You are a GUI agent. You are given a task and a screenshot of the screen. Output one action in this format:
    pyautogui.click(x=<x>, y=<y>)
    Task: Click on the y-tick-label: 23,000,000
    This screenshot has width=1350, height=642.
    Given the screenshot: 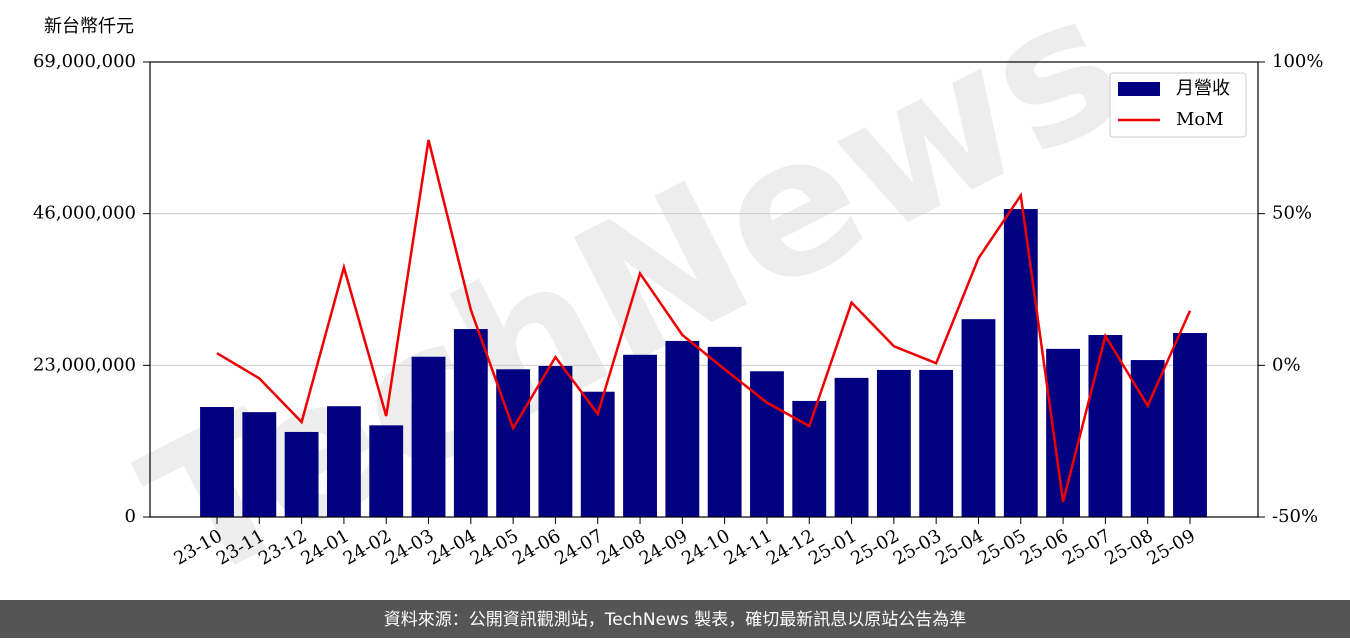 What is the action you would take?
    pyautogui.click(x=84, y=364)
    